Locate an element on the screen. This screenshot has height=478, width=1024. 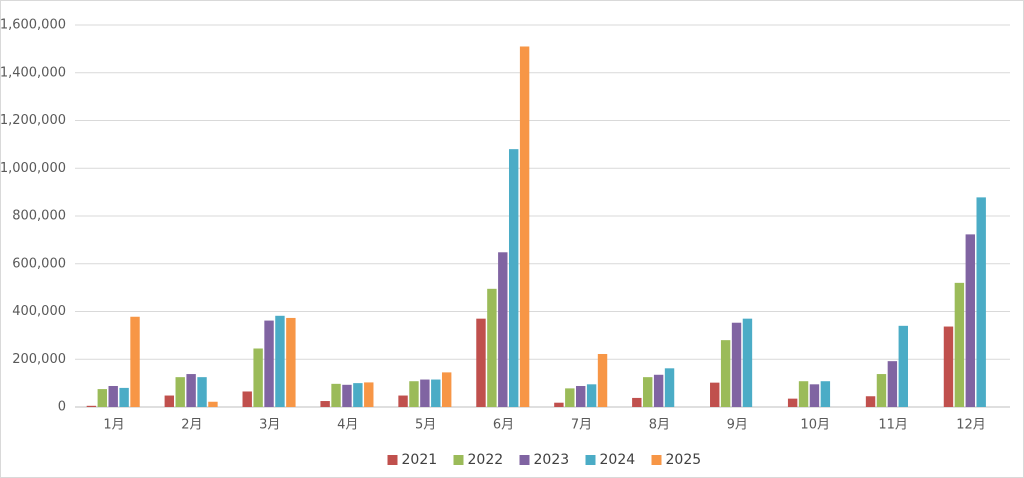
legend-label: 2022 is located at coordinates (486, 460).